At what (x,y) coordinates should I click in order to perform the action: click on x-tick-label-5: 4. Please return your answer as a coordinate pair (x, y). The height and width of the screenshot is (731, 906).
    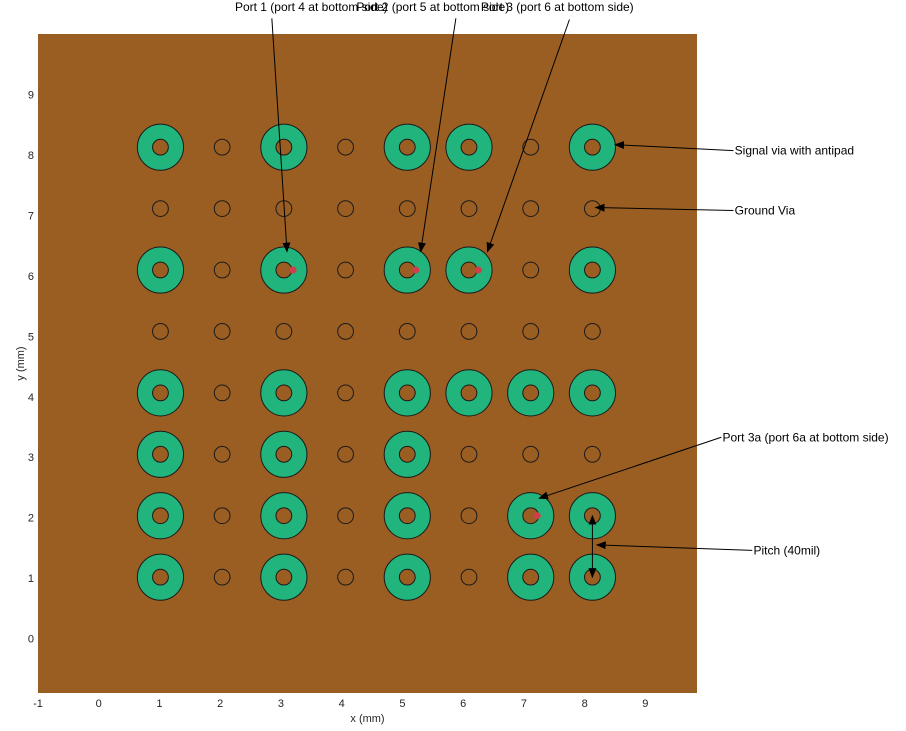
    Looking at the image, I should click on (342, 704).